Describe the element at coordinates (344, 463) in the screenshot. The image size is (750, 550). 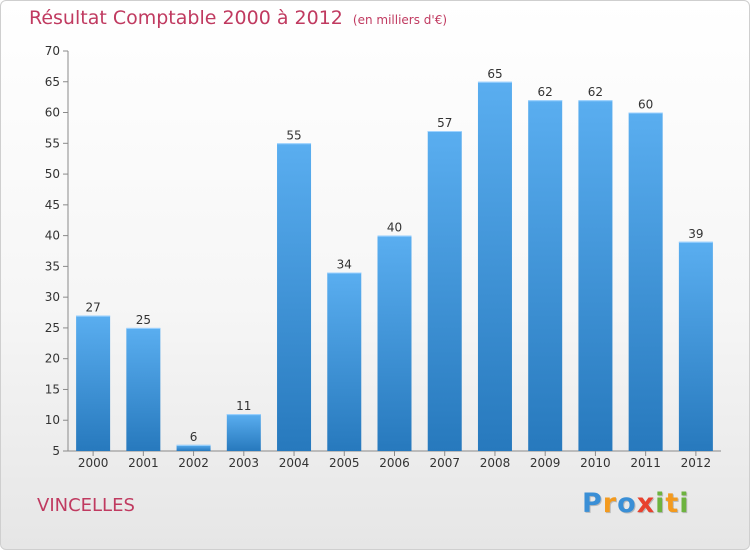
I see `x-tick-label: 2005` at that location.